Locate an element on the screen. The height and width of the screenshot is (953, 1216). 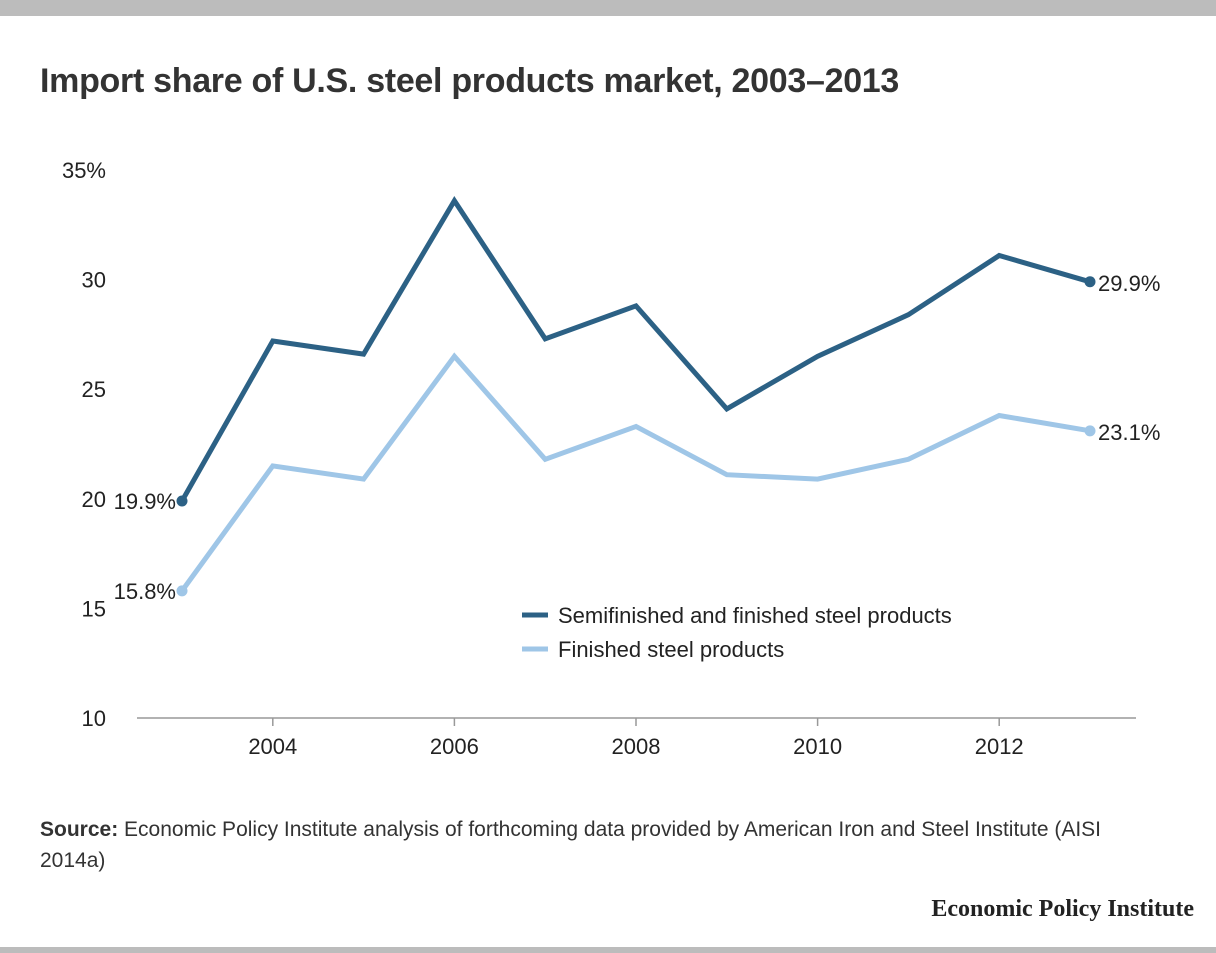
series-0-start-label: 19.9% is located at coordinates (145, 501).